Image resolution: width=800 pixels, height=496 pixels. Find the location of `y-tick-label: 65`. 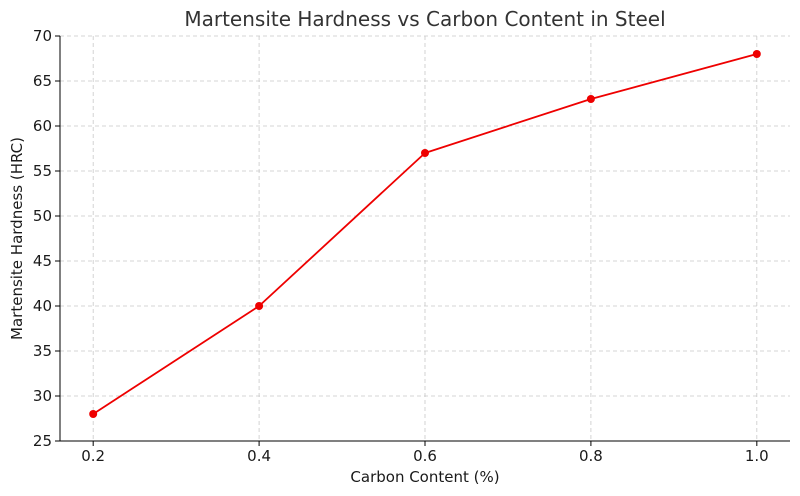

y-tick-label: 65 is located at coordinates (42, 81).